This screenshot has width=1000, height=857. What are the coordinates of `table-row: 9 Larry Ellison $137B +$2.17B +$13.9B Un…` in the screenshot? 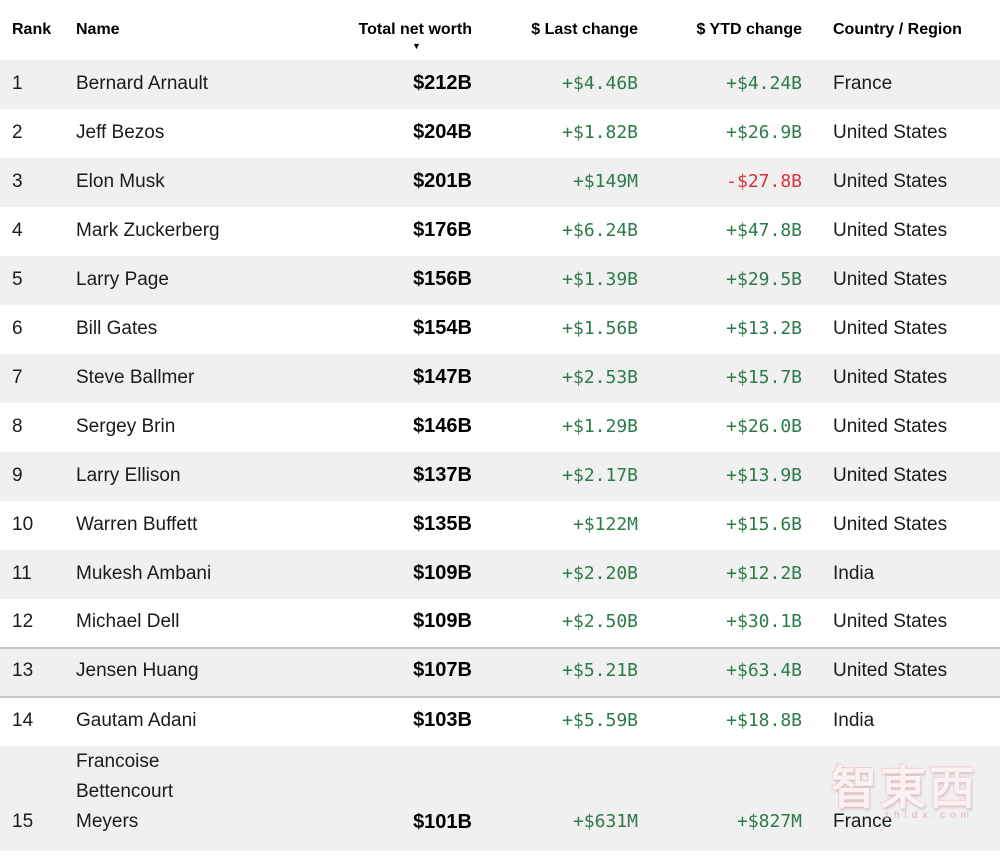 It's located at (500, 476).